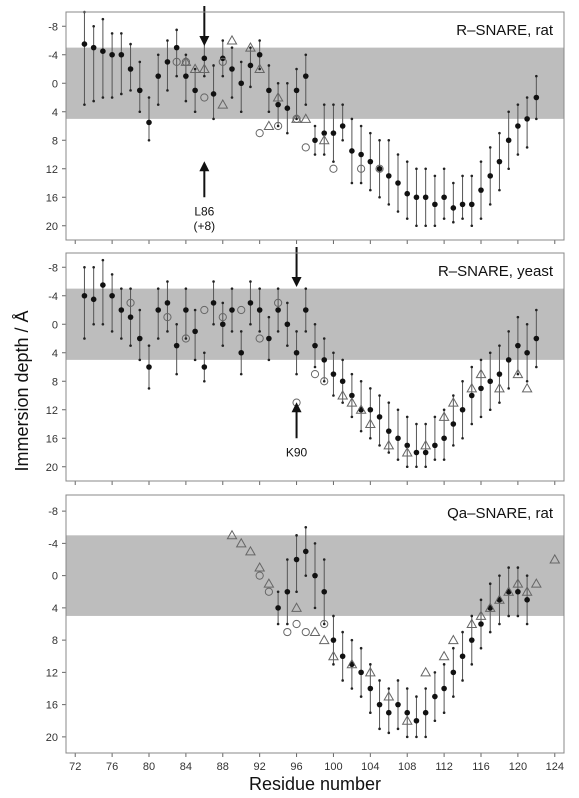  Describe the element at coordinates (204, 212) in the screenshot. I see `annotation-label: L86` at that location.